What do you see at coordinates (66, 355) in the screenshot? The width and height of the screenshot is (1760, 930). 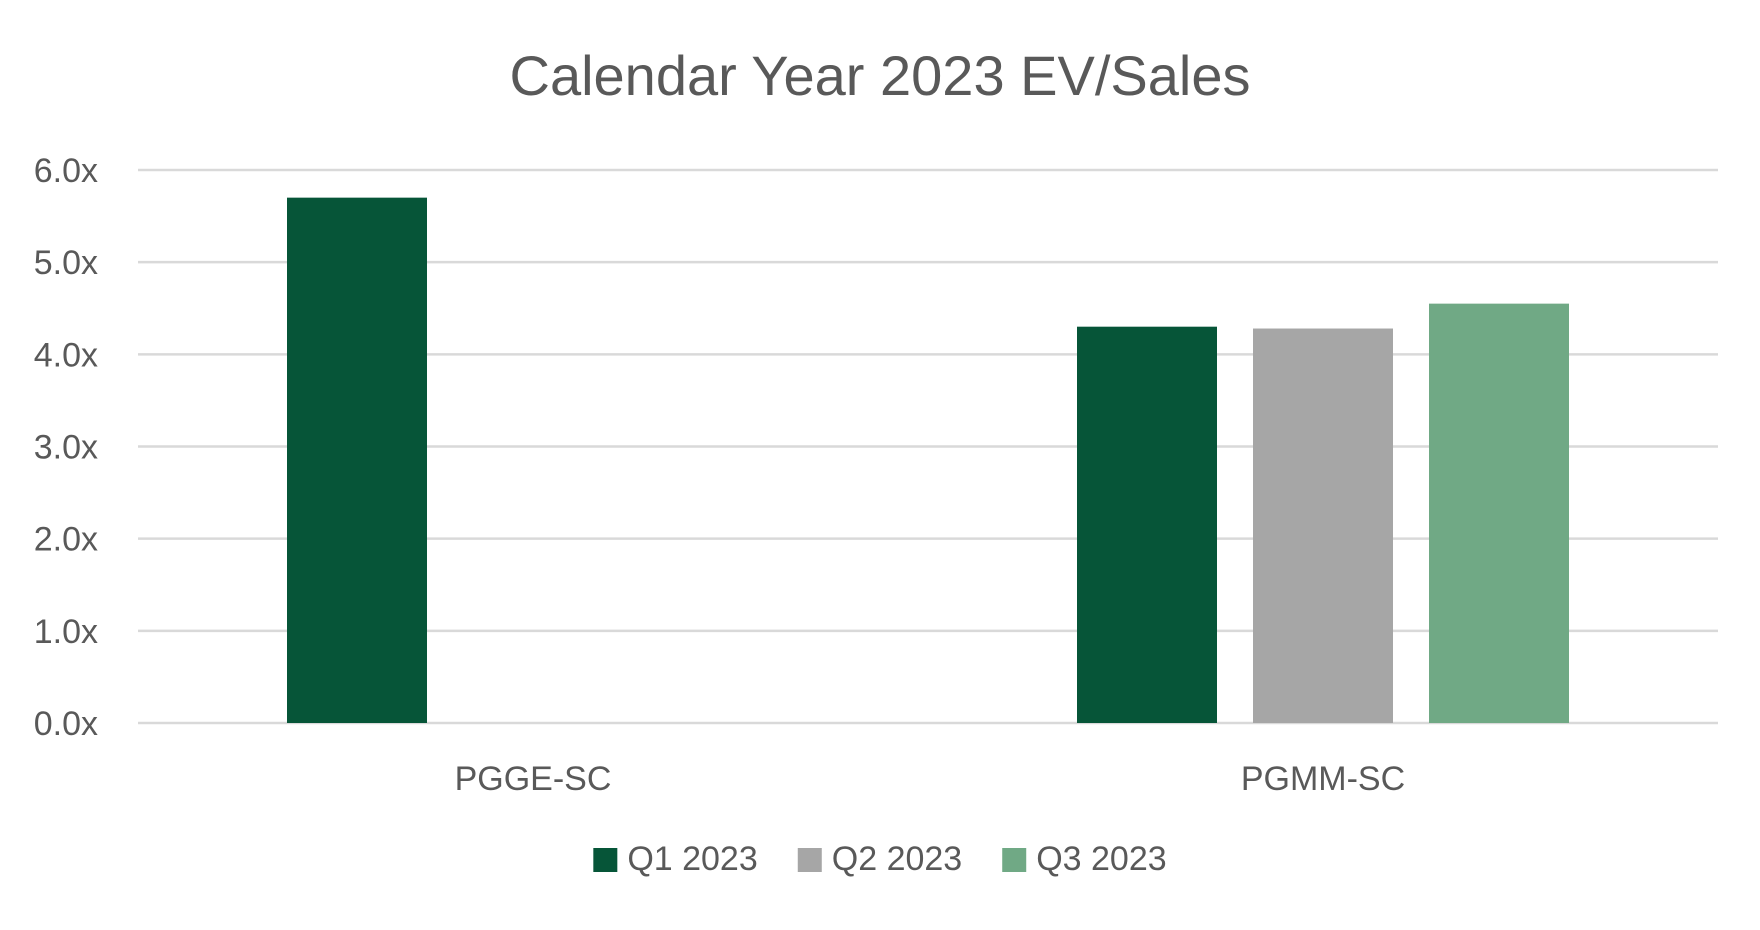 I see `y-tick-label: 4.0x` at bounding box center [66, 355].